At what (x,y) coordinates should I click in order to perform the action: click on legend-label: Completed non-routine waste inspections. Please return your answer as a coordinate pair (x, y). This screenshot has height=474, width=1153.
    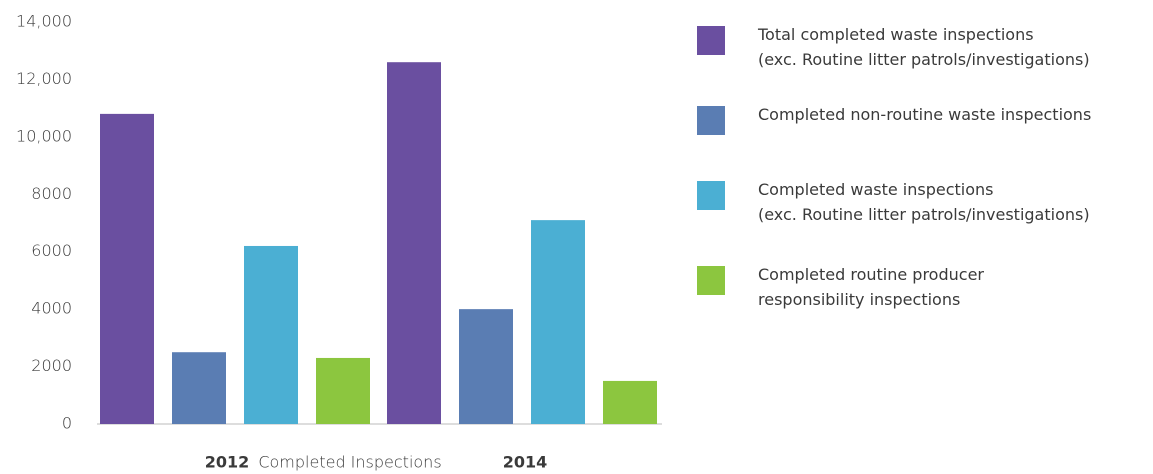
    Looking at the image, I should click on (925, 114).